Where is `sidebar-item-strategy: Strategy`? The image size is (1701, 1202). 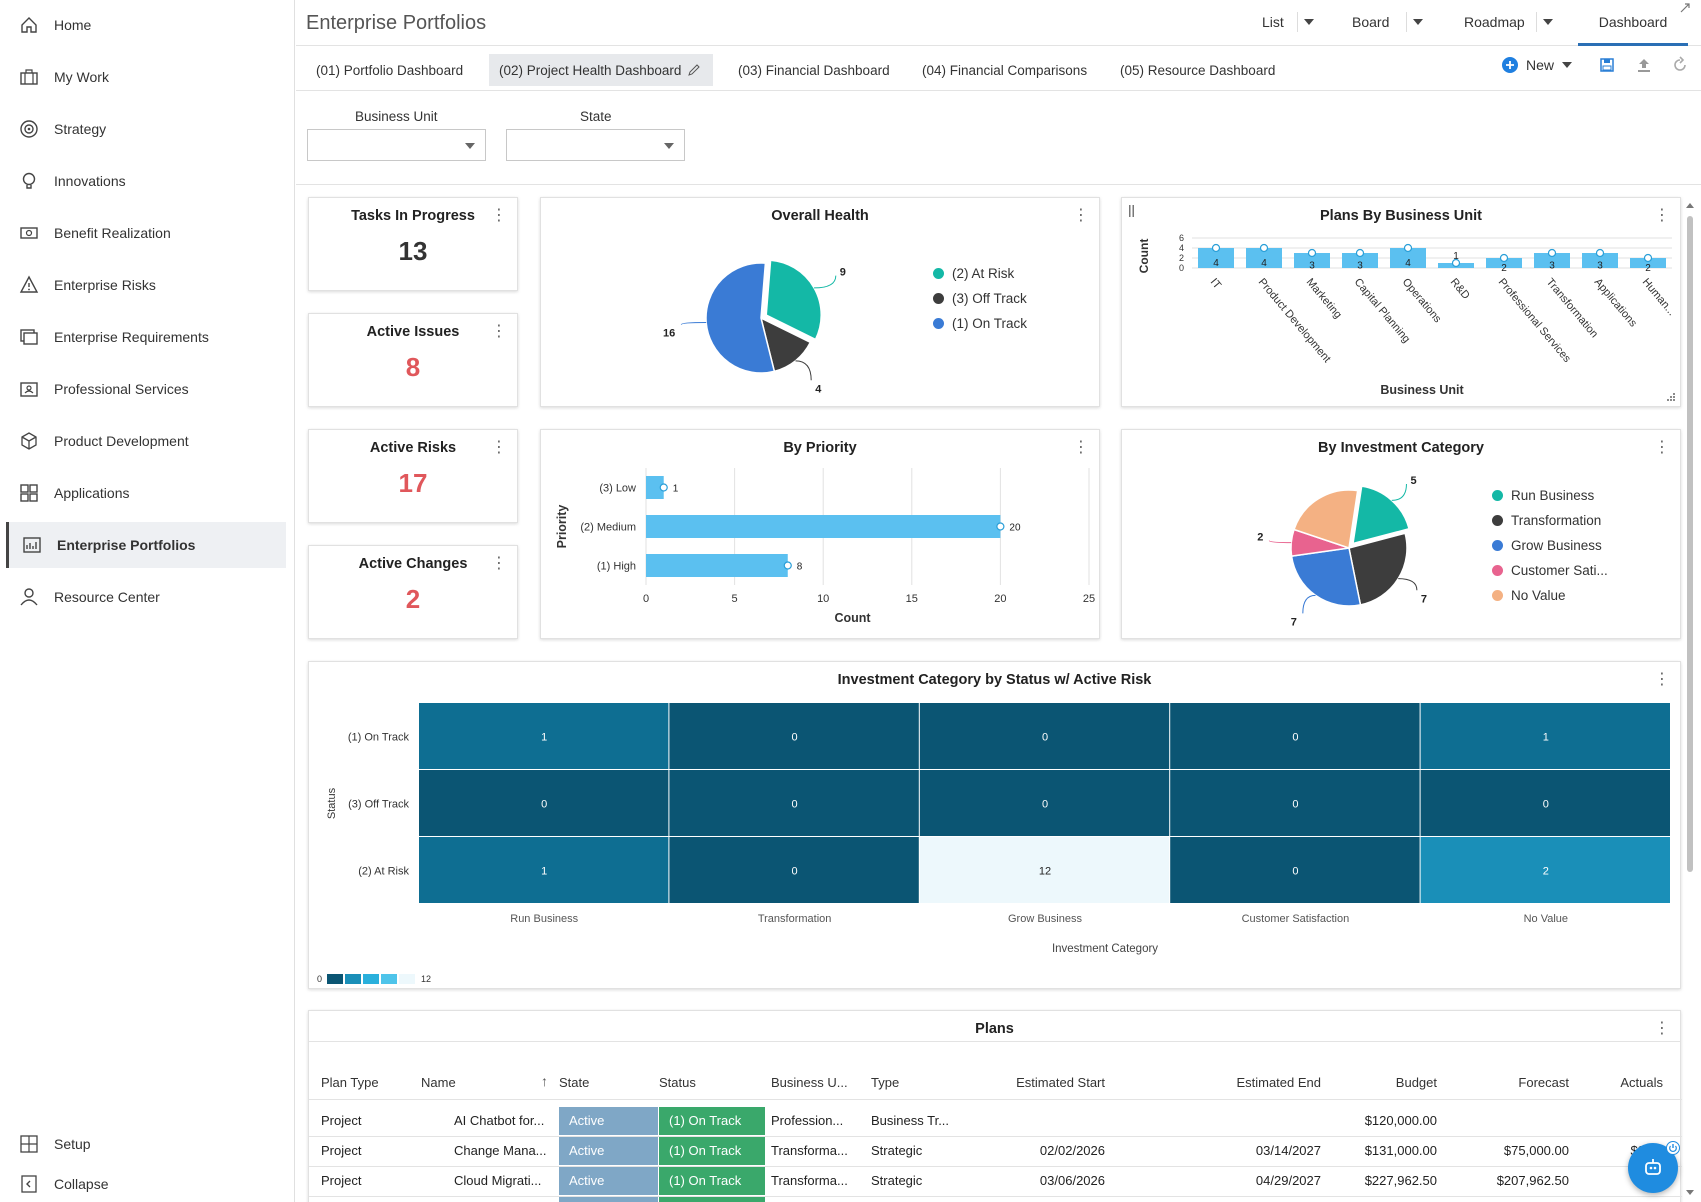 sidebar-item-strategy: Strategy is located at coordinates (146, 129).